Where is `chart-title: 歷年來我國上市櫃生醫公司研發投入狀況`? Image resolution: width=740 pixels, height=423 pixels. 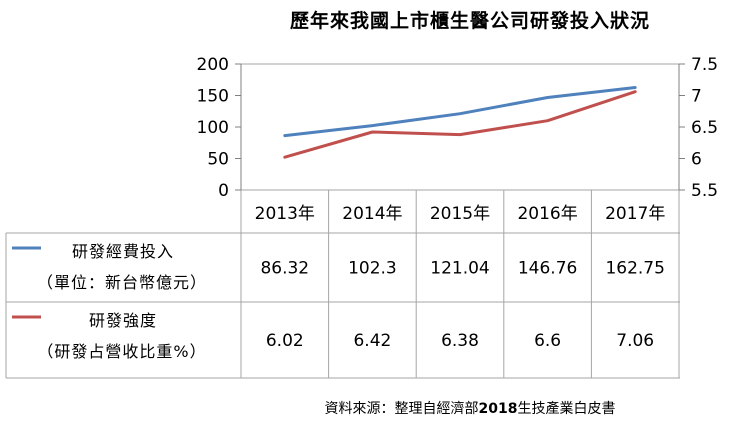
chart-title: 歷年來我國上市櫃生醫公司研發投入狀況 is located at coordinates (469, 21).